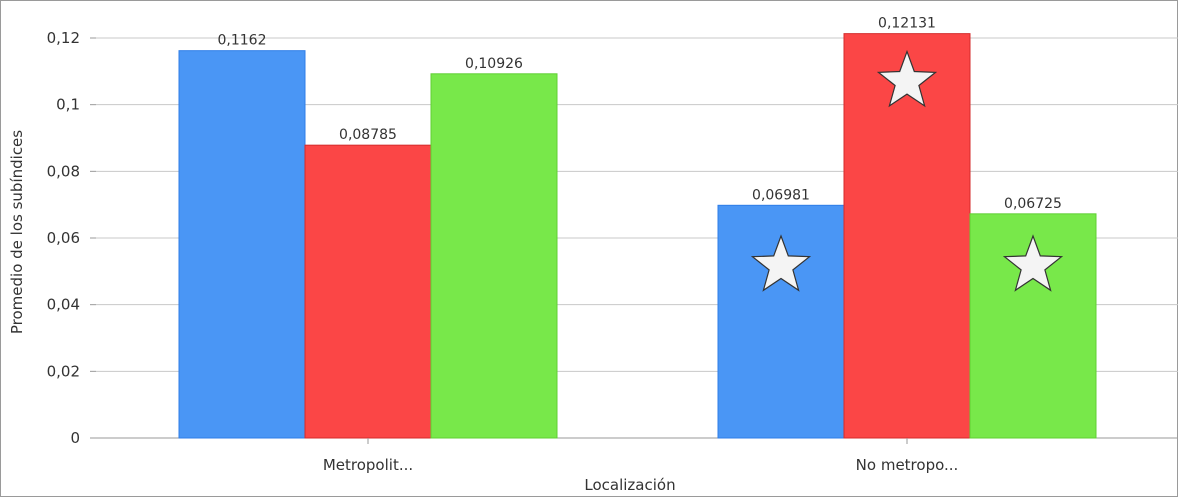  Describe the element at coordinates (781, 195) in the screenshot. I see `data-label: 0,06981` at that location.